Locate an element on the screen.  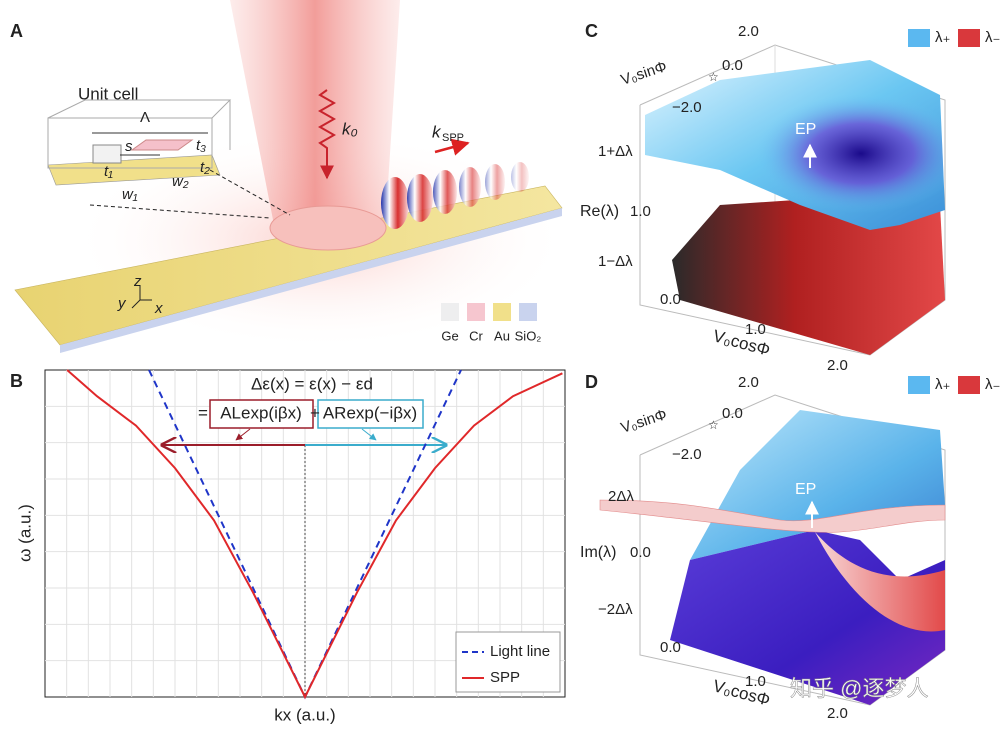
panel-a-path is located at coordinates (327, 134).